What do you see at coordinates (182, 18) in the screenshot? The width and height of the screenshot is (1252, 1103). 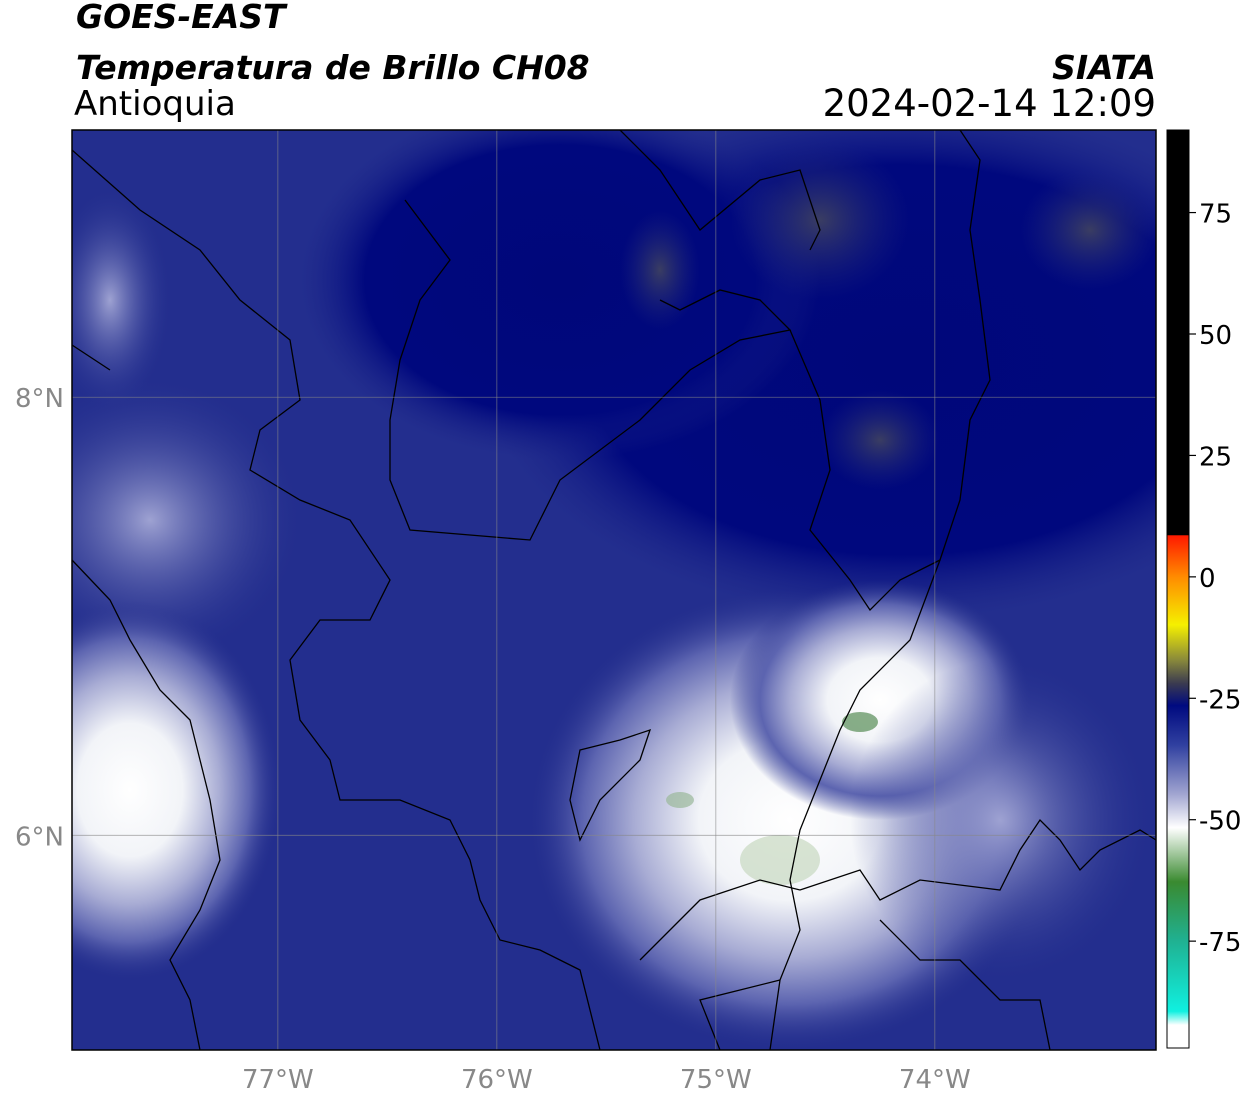 I see `title: GOES-EAST` at bounding box center [182, 18].